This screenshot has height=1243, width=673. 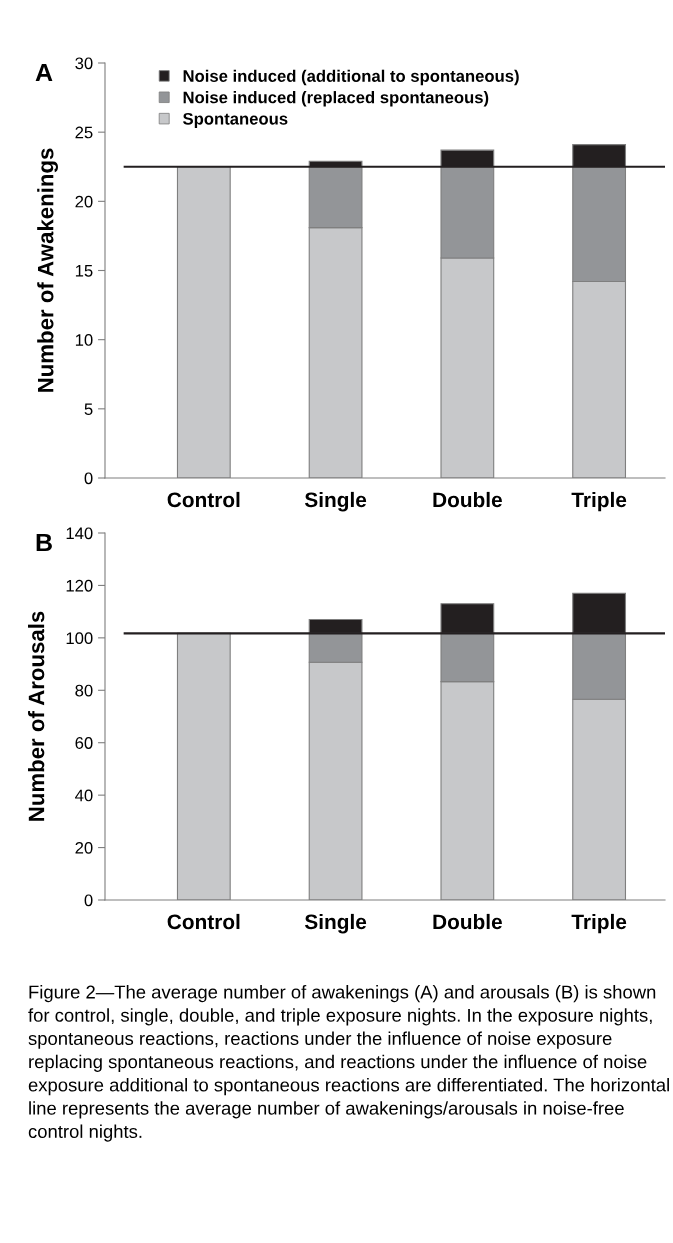 I want to click on y-tick-label: 40, so click(x=84, y=795).